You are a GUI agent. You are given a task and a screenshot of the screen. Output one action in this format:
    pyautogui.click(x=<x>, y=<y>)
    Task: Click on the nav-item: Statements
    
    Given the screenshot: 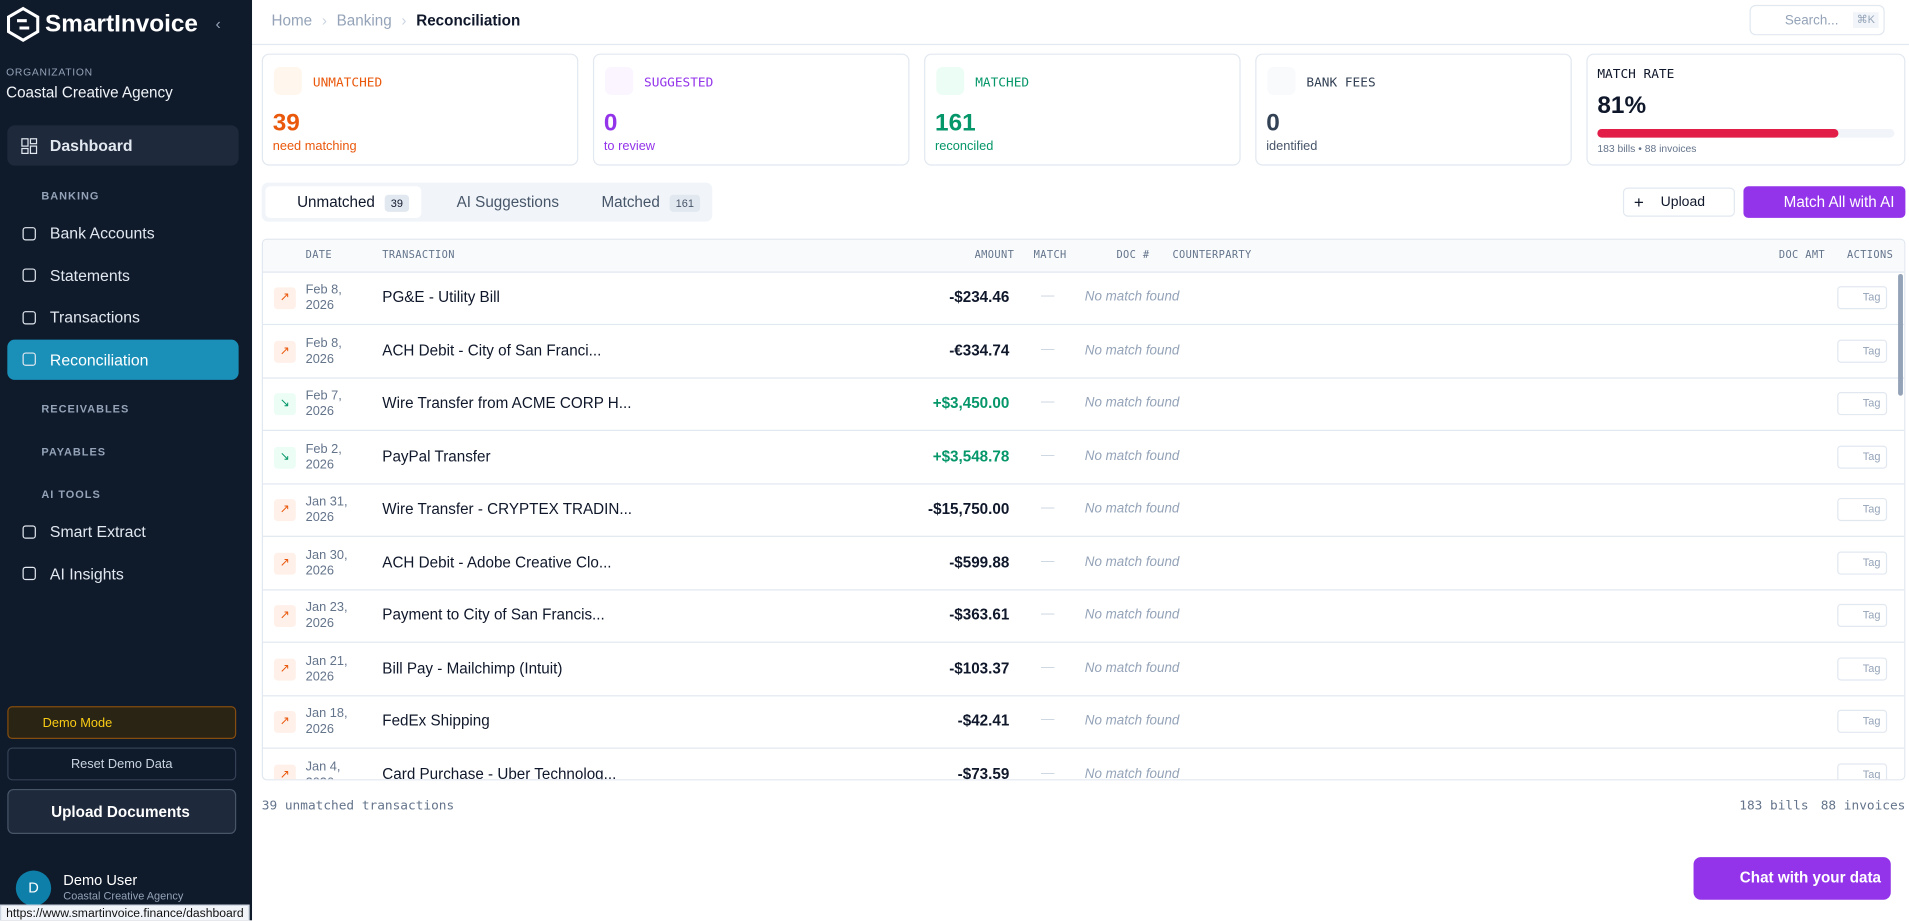 What is the action you would take?
    pyautogui.click(x=122, y=275)
    